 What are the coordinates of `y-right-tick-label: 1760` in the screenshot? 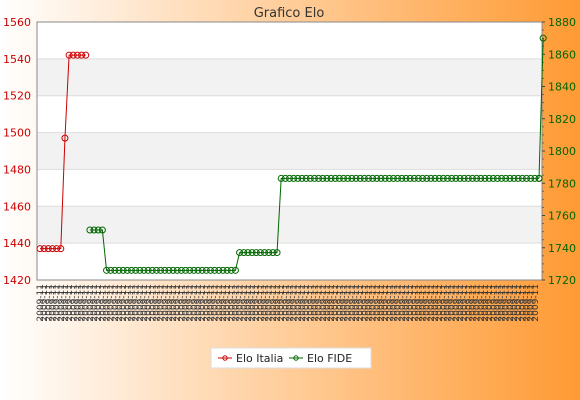 It's located at (562, 216).